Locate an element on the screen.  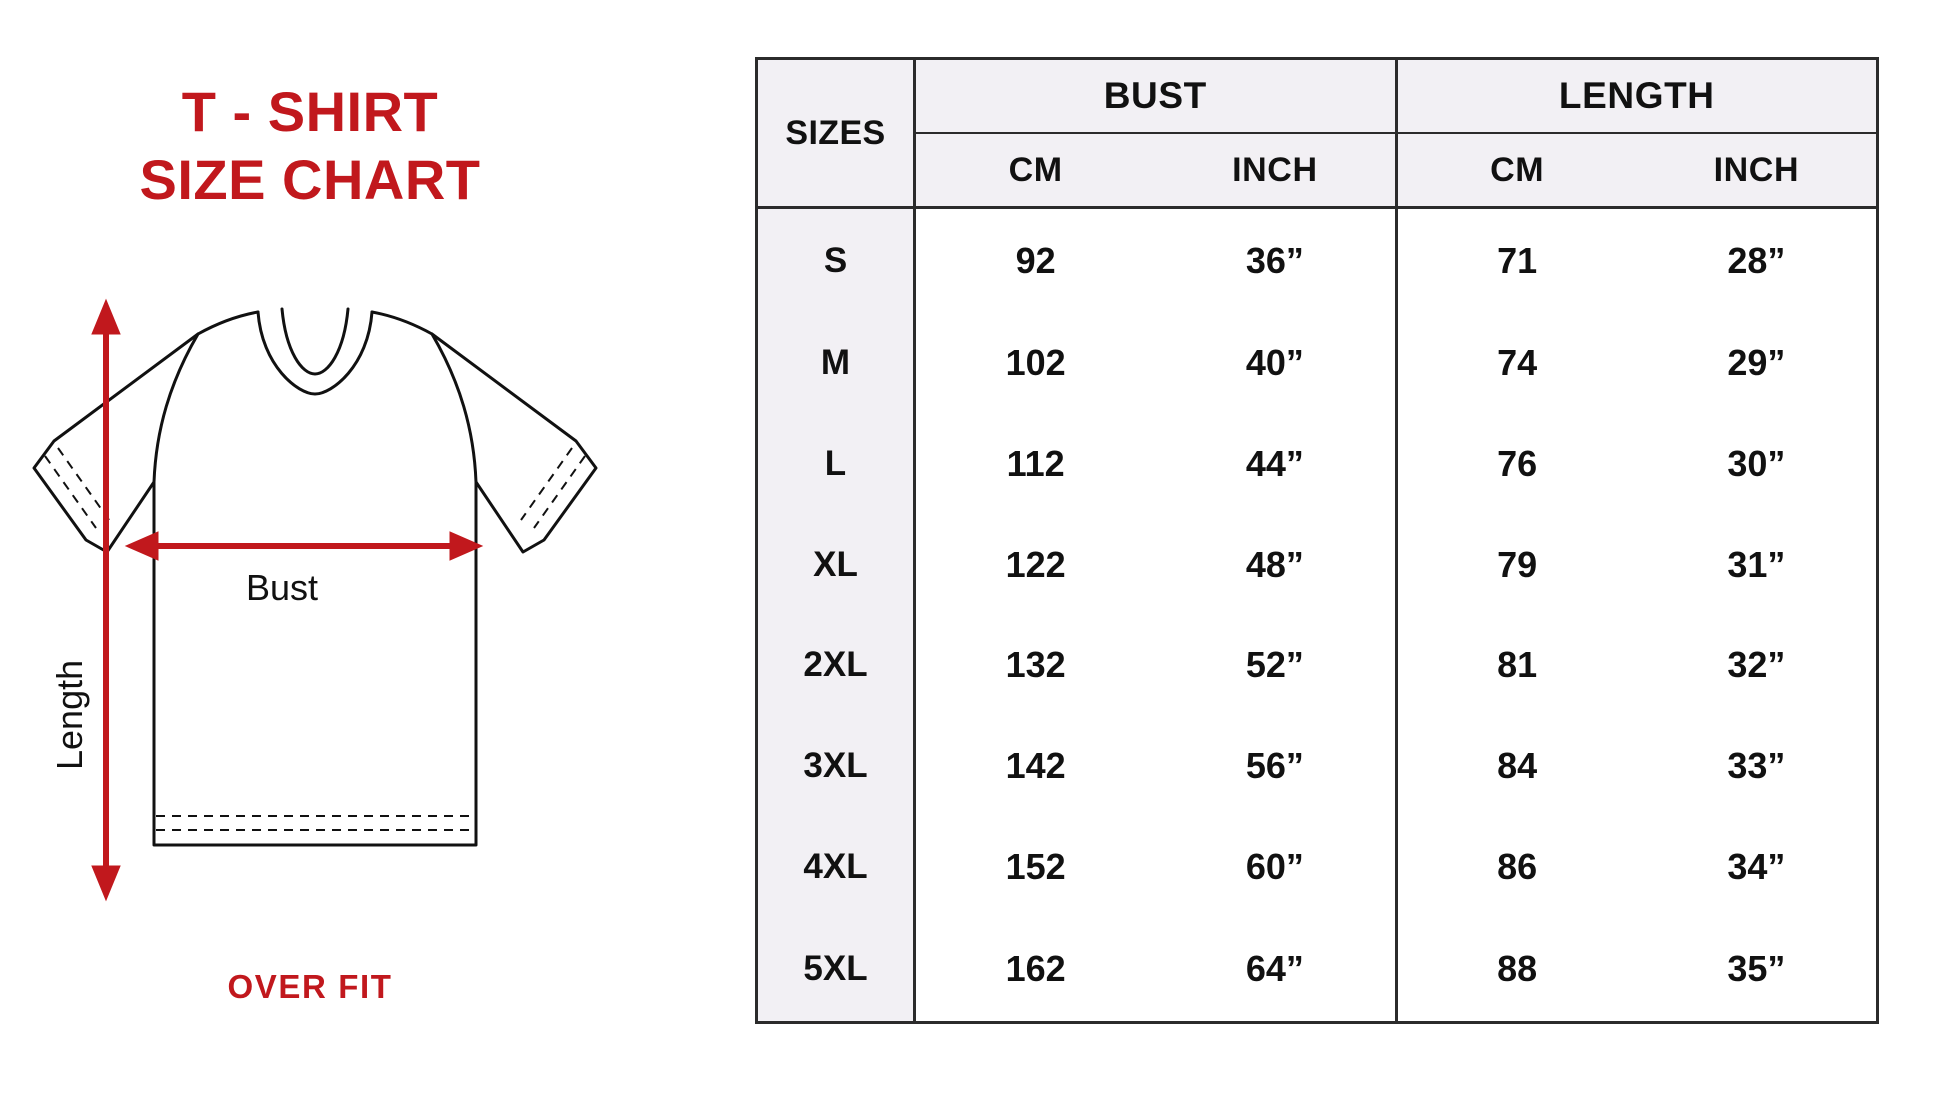
column-header-sizes: SIZES is located at coordinates (836, 133).